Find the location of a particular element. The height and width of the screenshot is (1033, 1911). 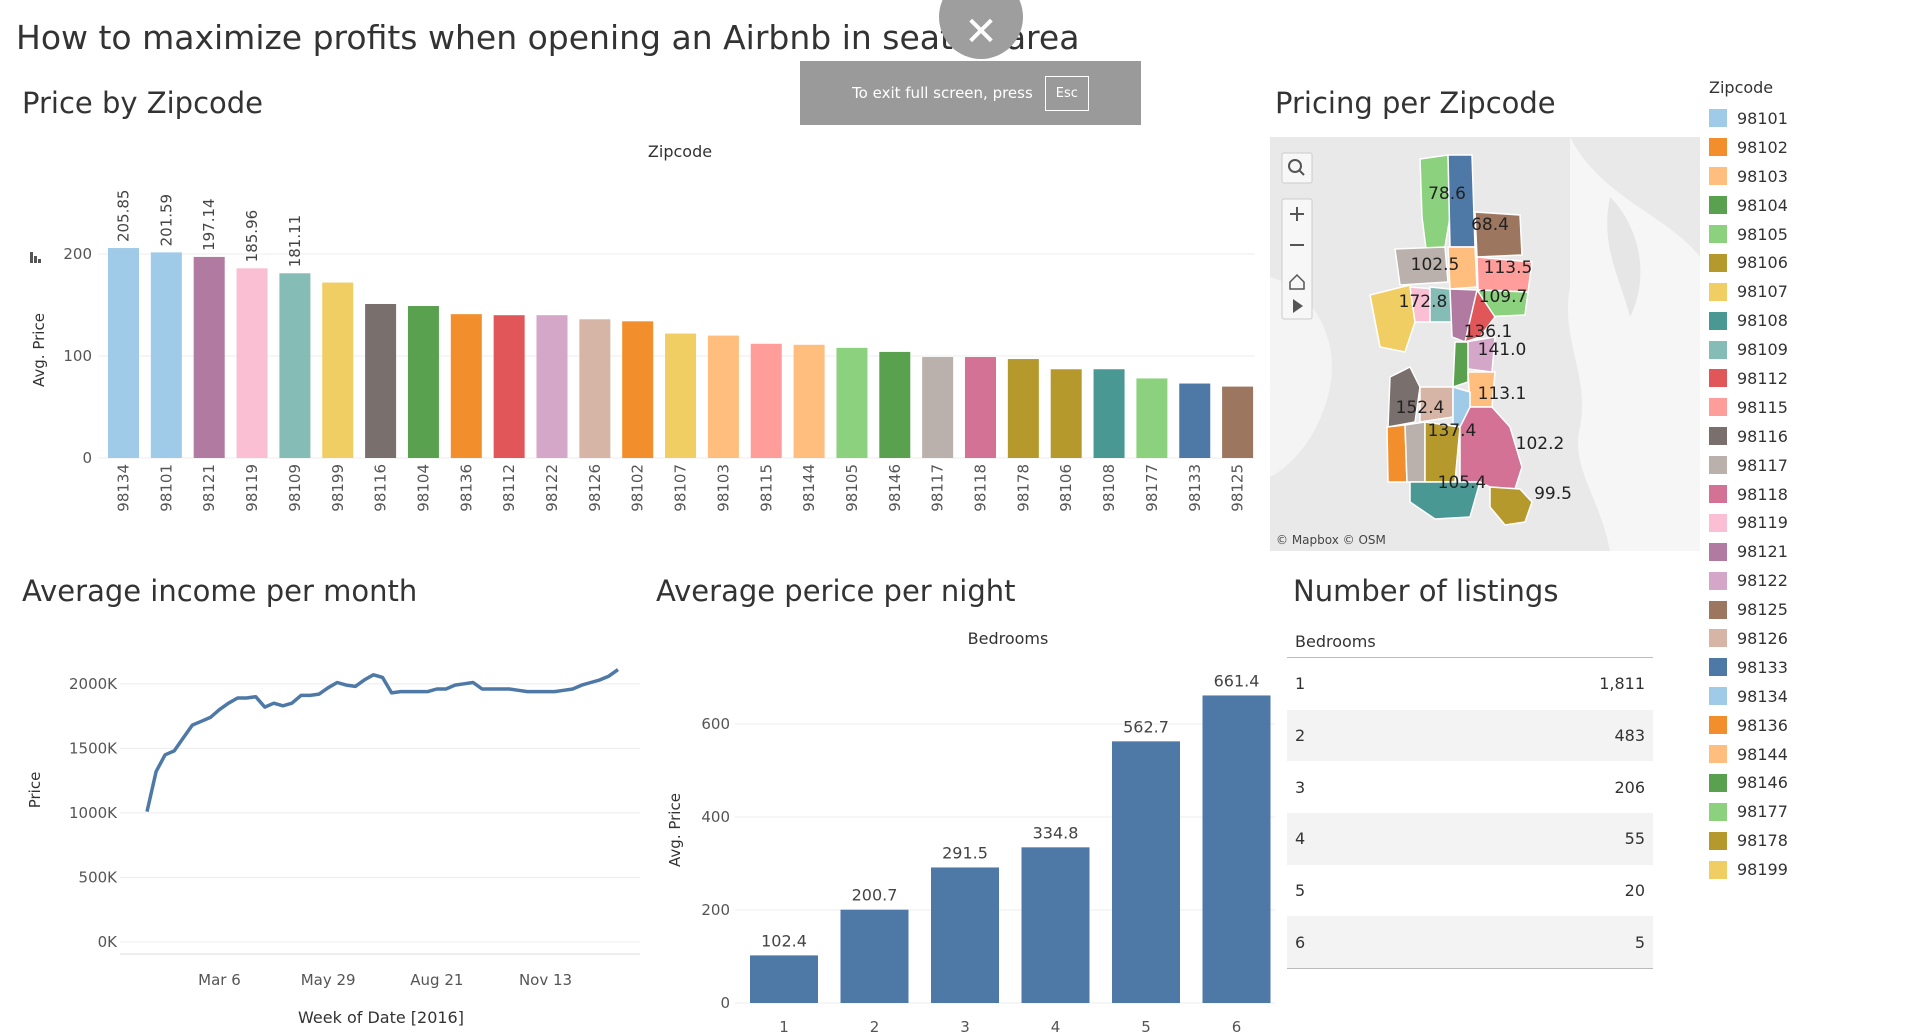

map-controls is located at coordinates (1297, 236).